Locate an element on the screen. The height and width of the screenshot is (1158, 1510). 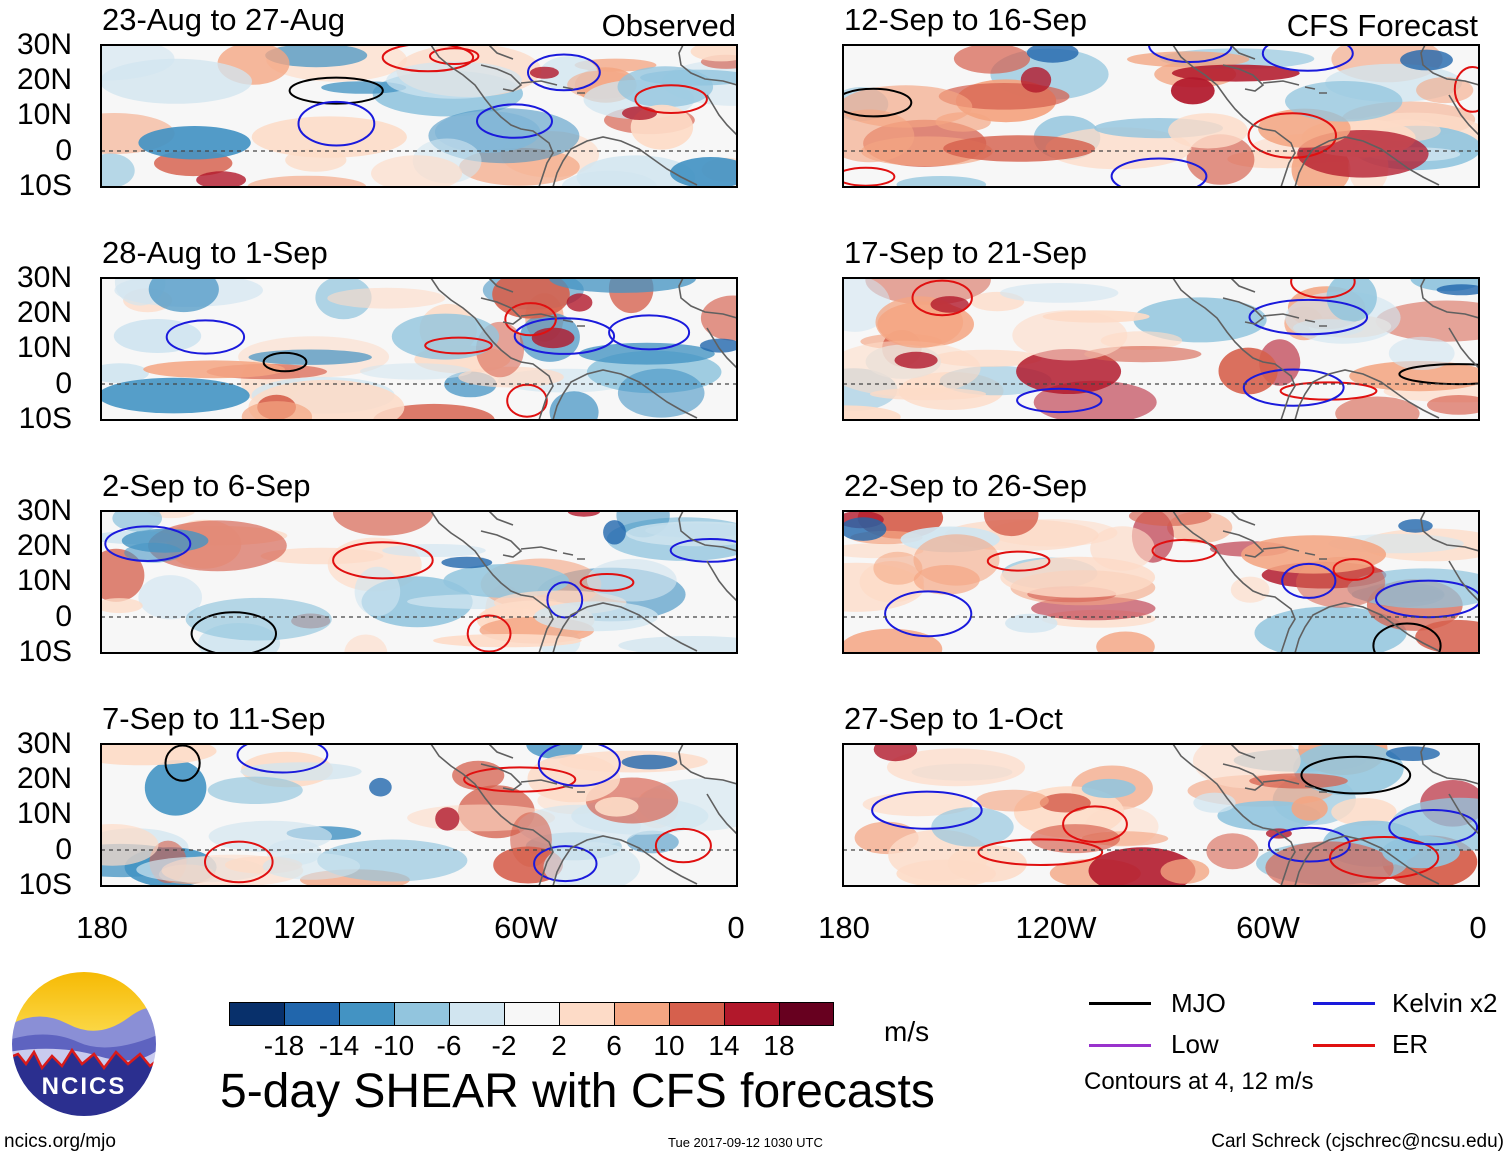
colorbar-units: m/s is located at coordinates (907, 1031).